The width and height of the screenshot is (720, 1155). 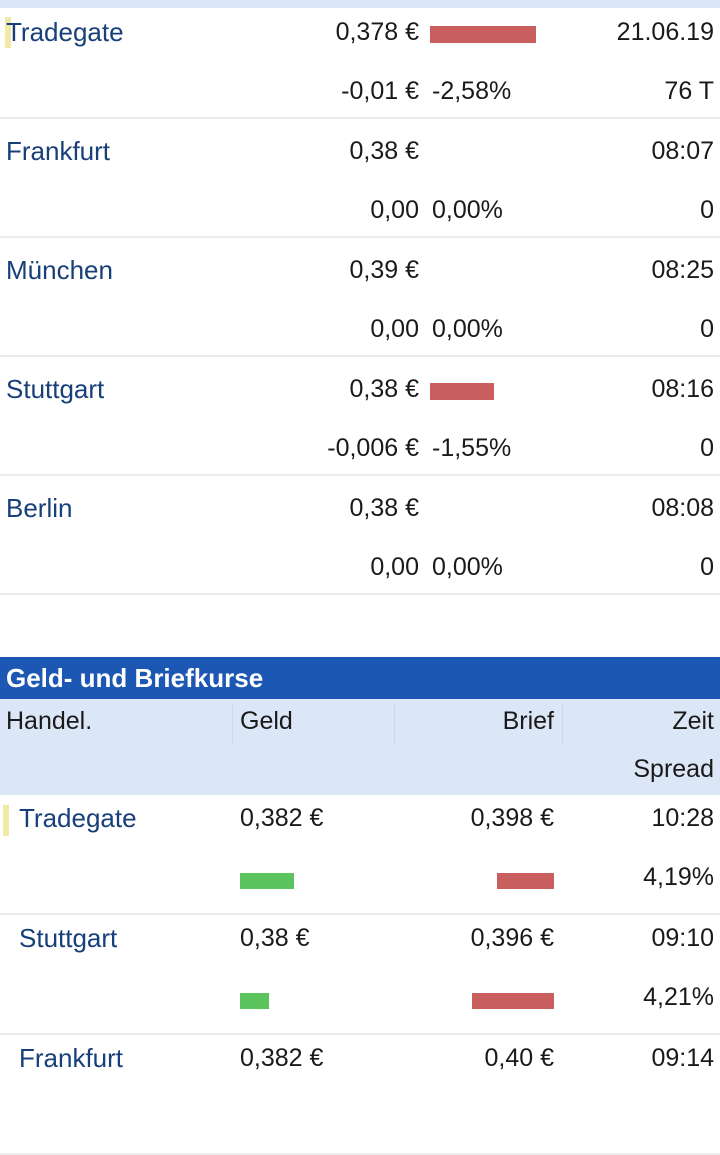 What do you see at coordinates (360, 297) in the screenshot?
I see `exchange-row: München 0,39 € 08:25 0,00 0,00% 0` at bounding box center [360, 297].